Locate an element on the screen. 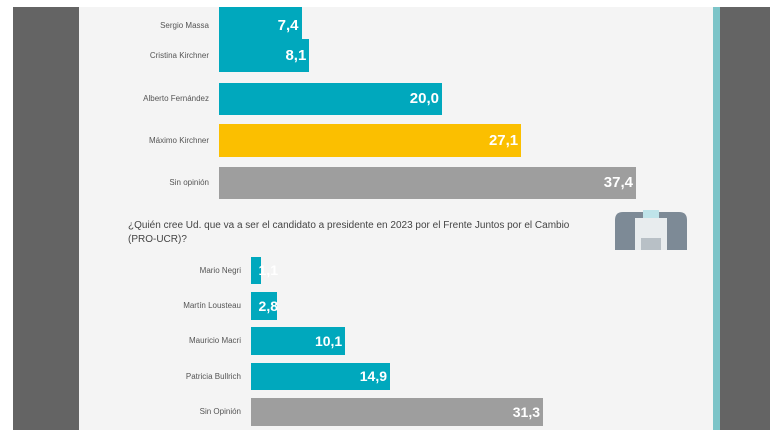  value-label: 2,8 is located at coordinates (268, 305).